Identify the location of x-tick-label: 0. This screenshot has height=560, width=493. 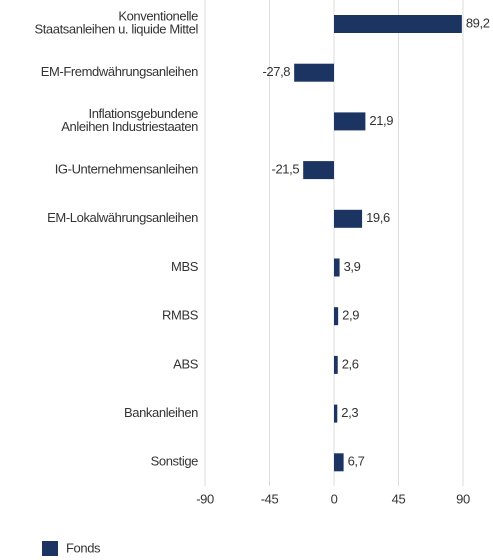
(334, 498).